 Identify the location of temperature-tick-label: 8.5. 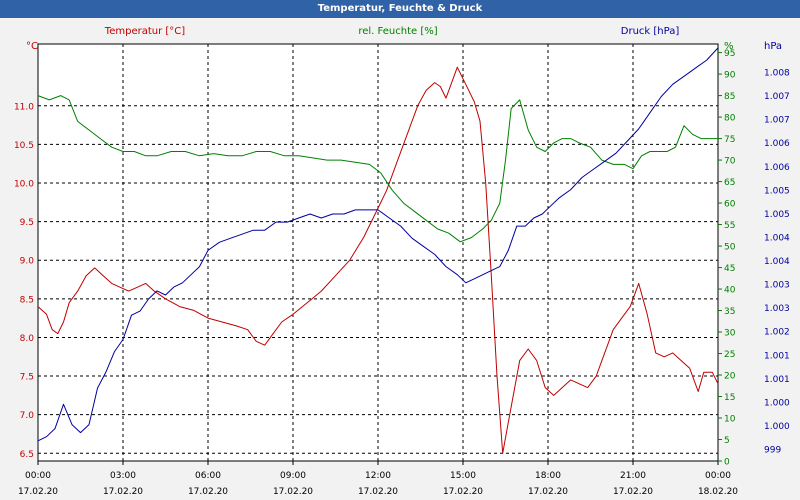
(27, 300).